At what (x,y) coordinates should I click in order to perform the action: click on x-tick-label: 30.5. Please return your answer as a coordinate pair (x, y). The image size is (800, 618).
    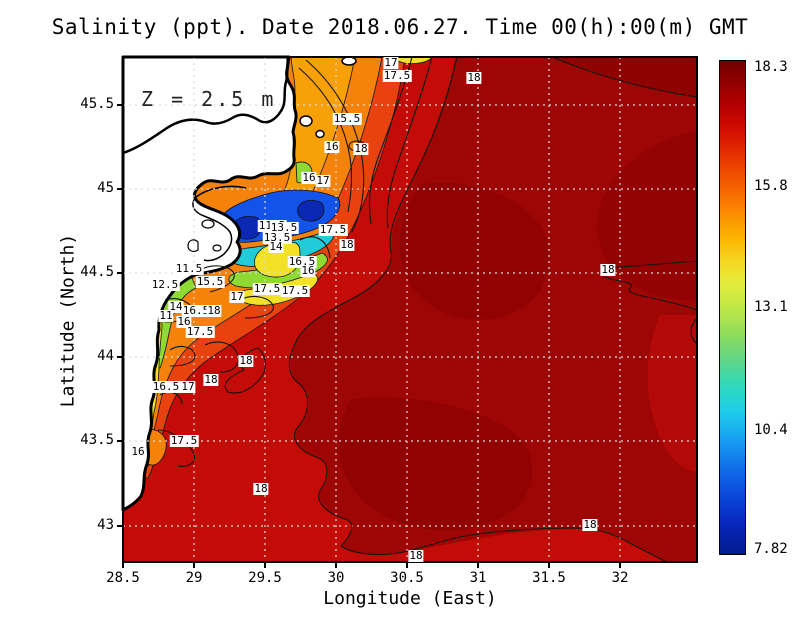
    Looking at the image, I should click on (407, 578).